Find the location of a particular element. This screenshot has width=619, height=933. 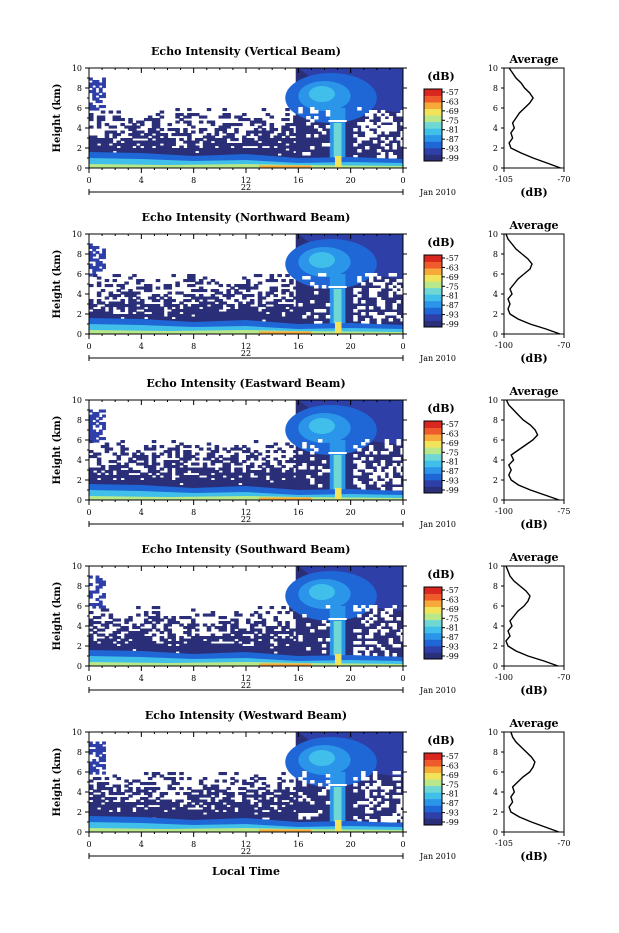

precip-surface is located at coordinates (338, 162).